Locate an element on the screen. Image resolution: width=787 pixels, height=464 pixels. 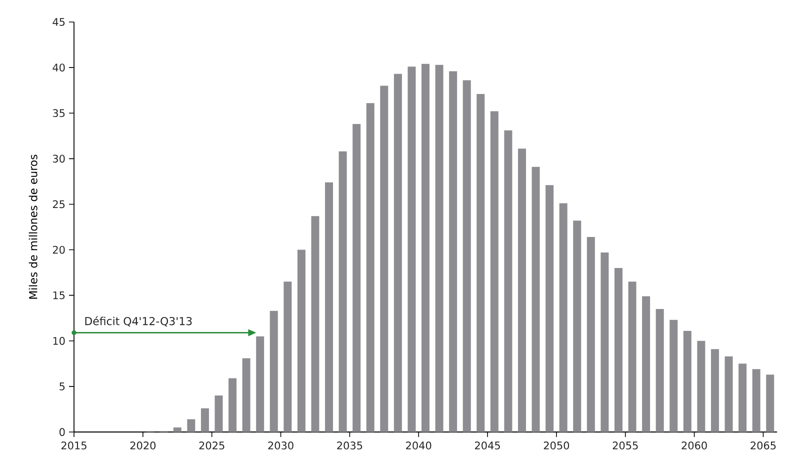
x-tick-label: 2055 is located at coordinates (625, 446).